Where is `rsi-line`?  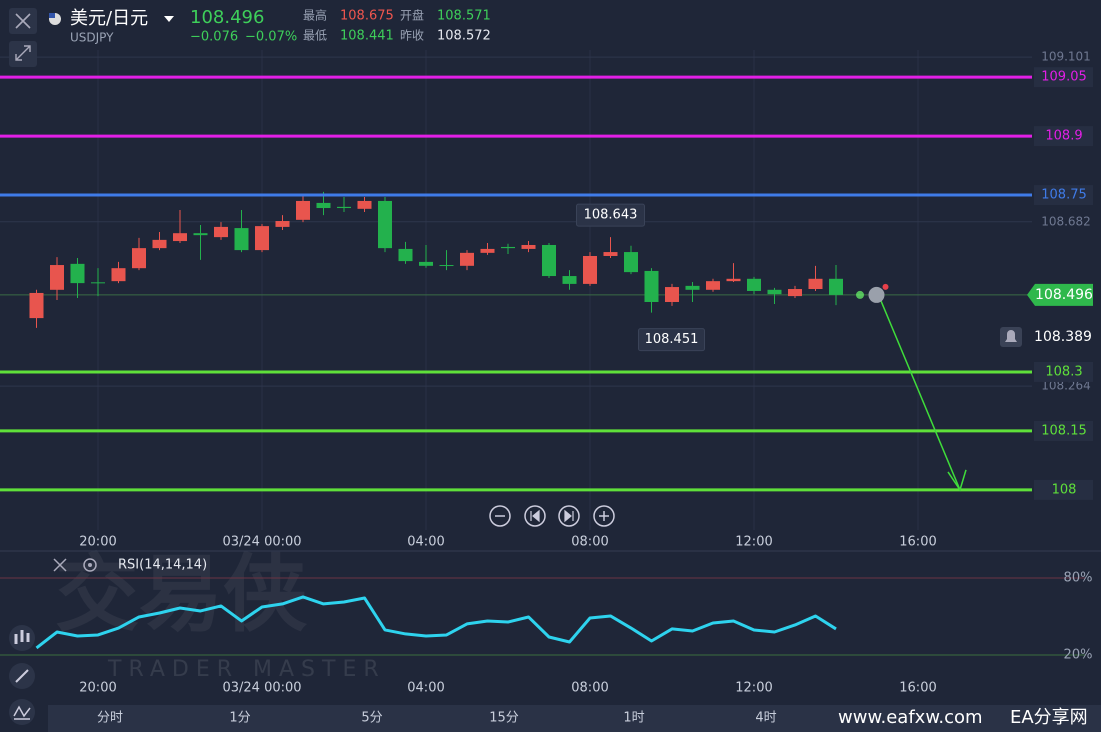
rsi-line is located at coordinates (436, 622).